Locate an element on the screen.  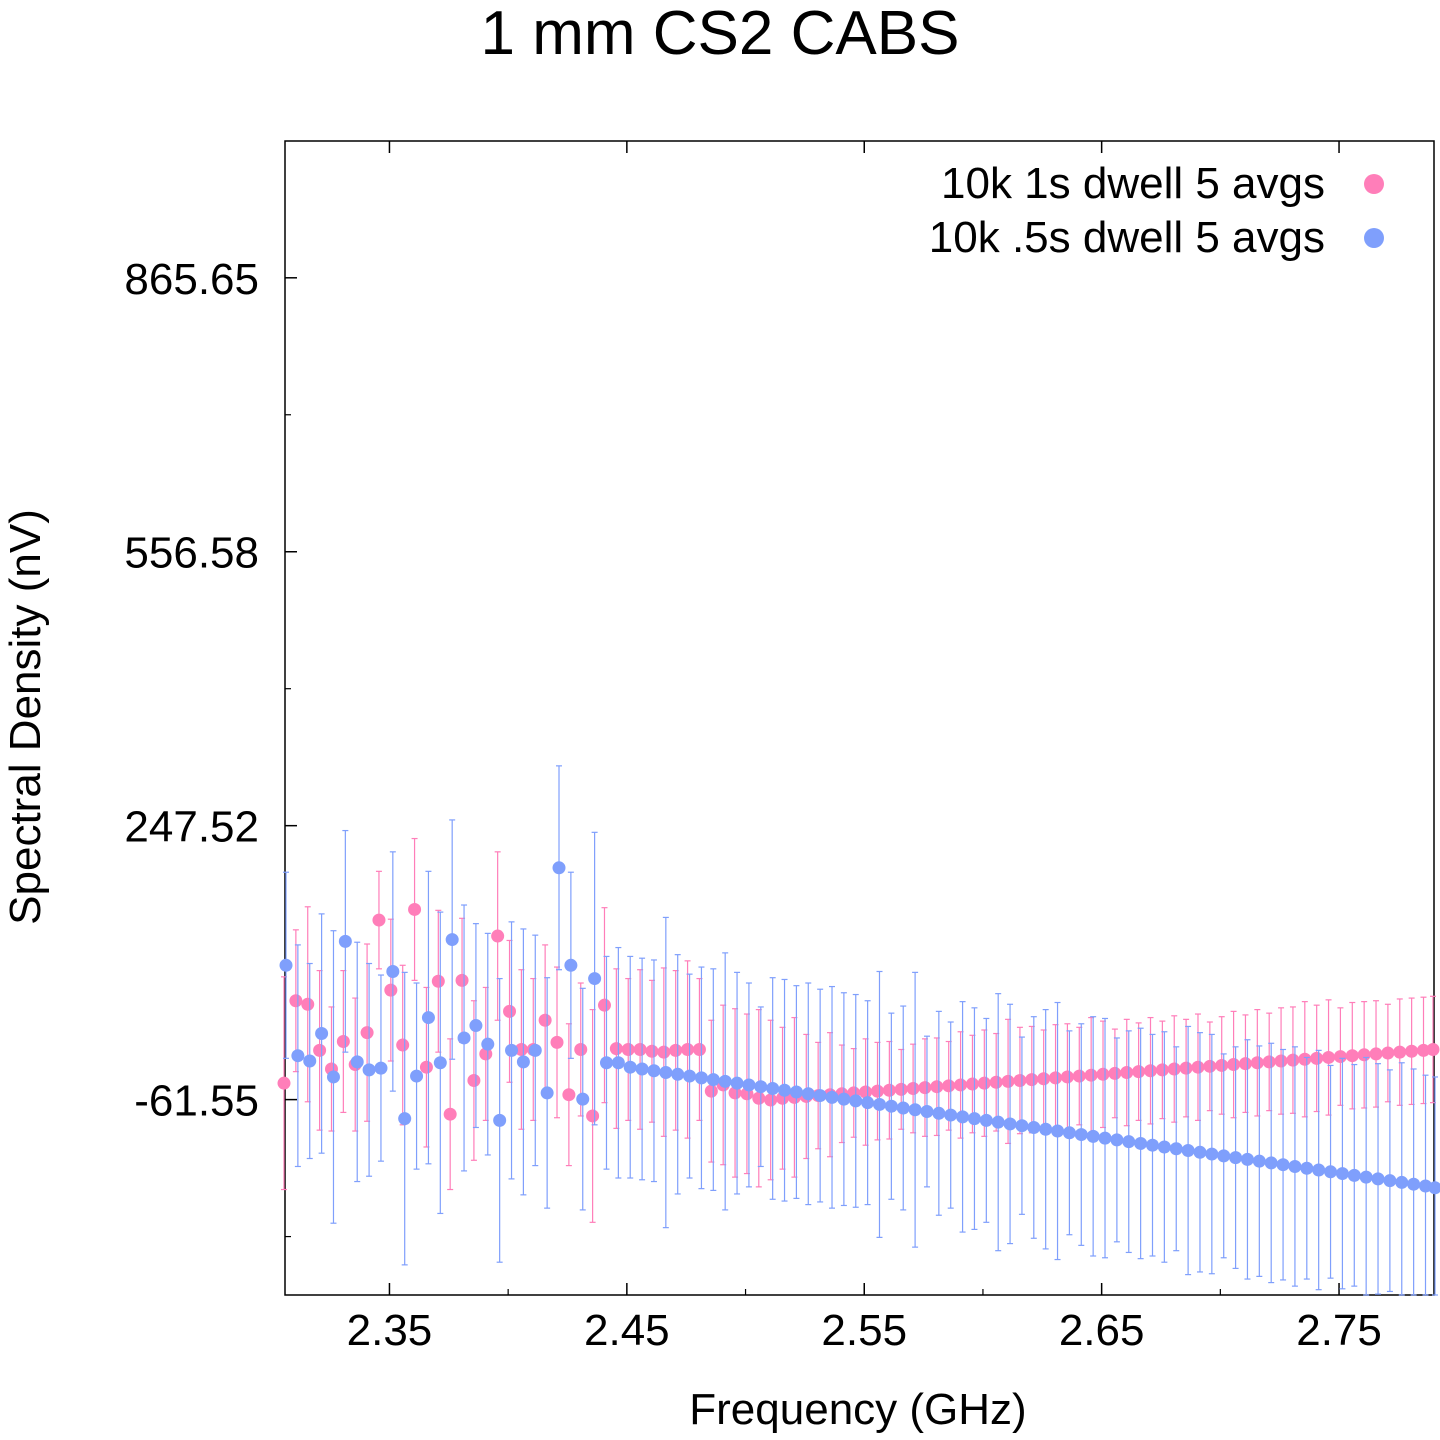
y-tick-label: -61.55 is located at coordinates (196, 1101).